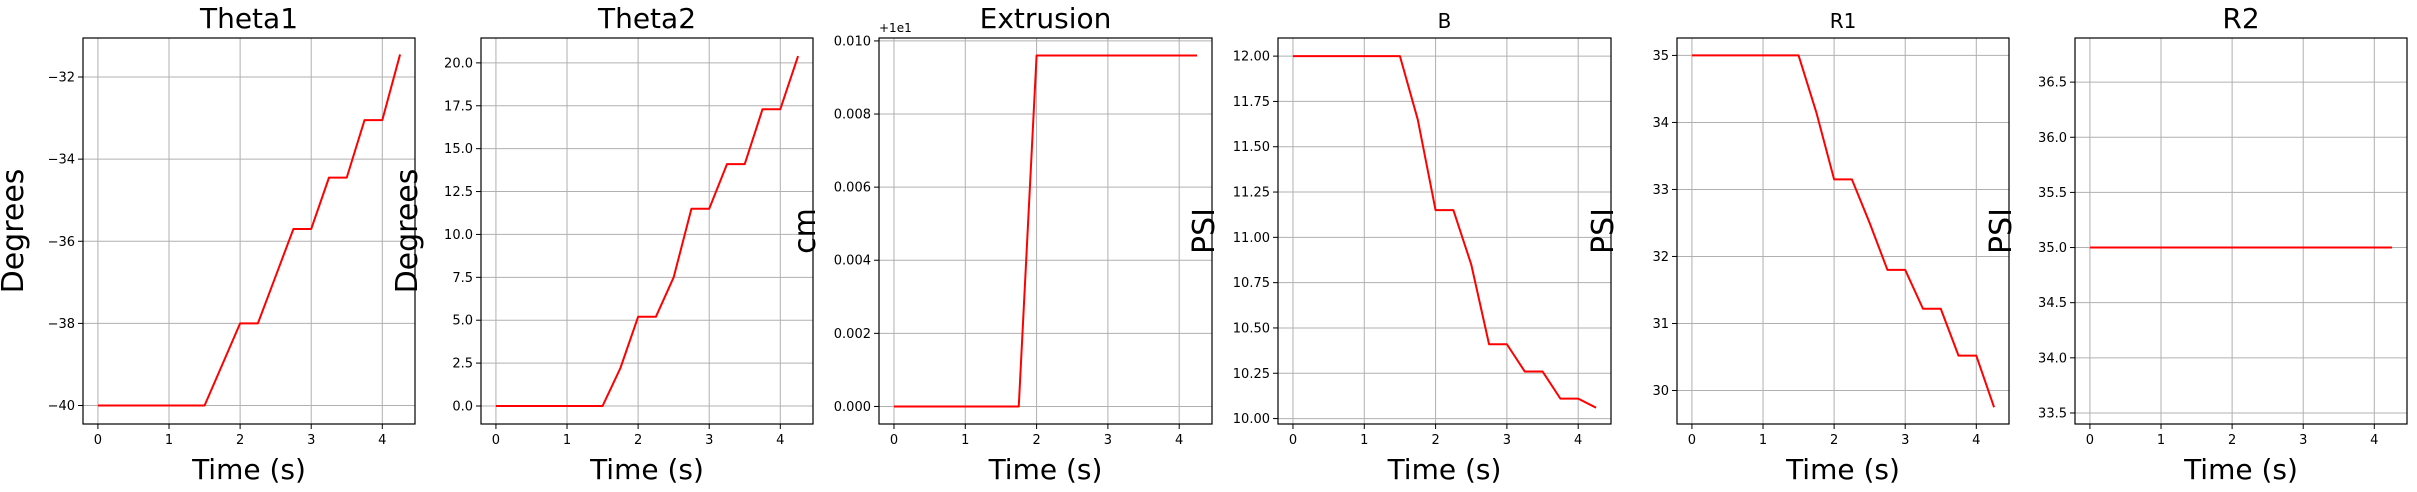 This screenshot has height=492, width=2417. What do you see at coordinates (61, 242) in the screenshot?
I see `y-tick-label: −36` at bounding box center [61, 242].